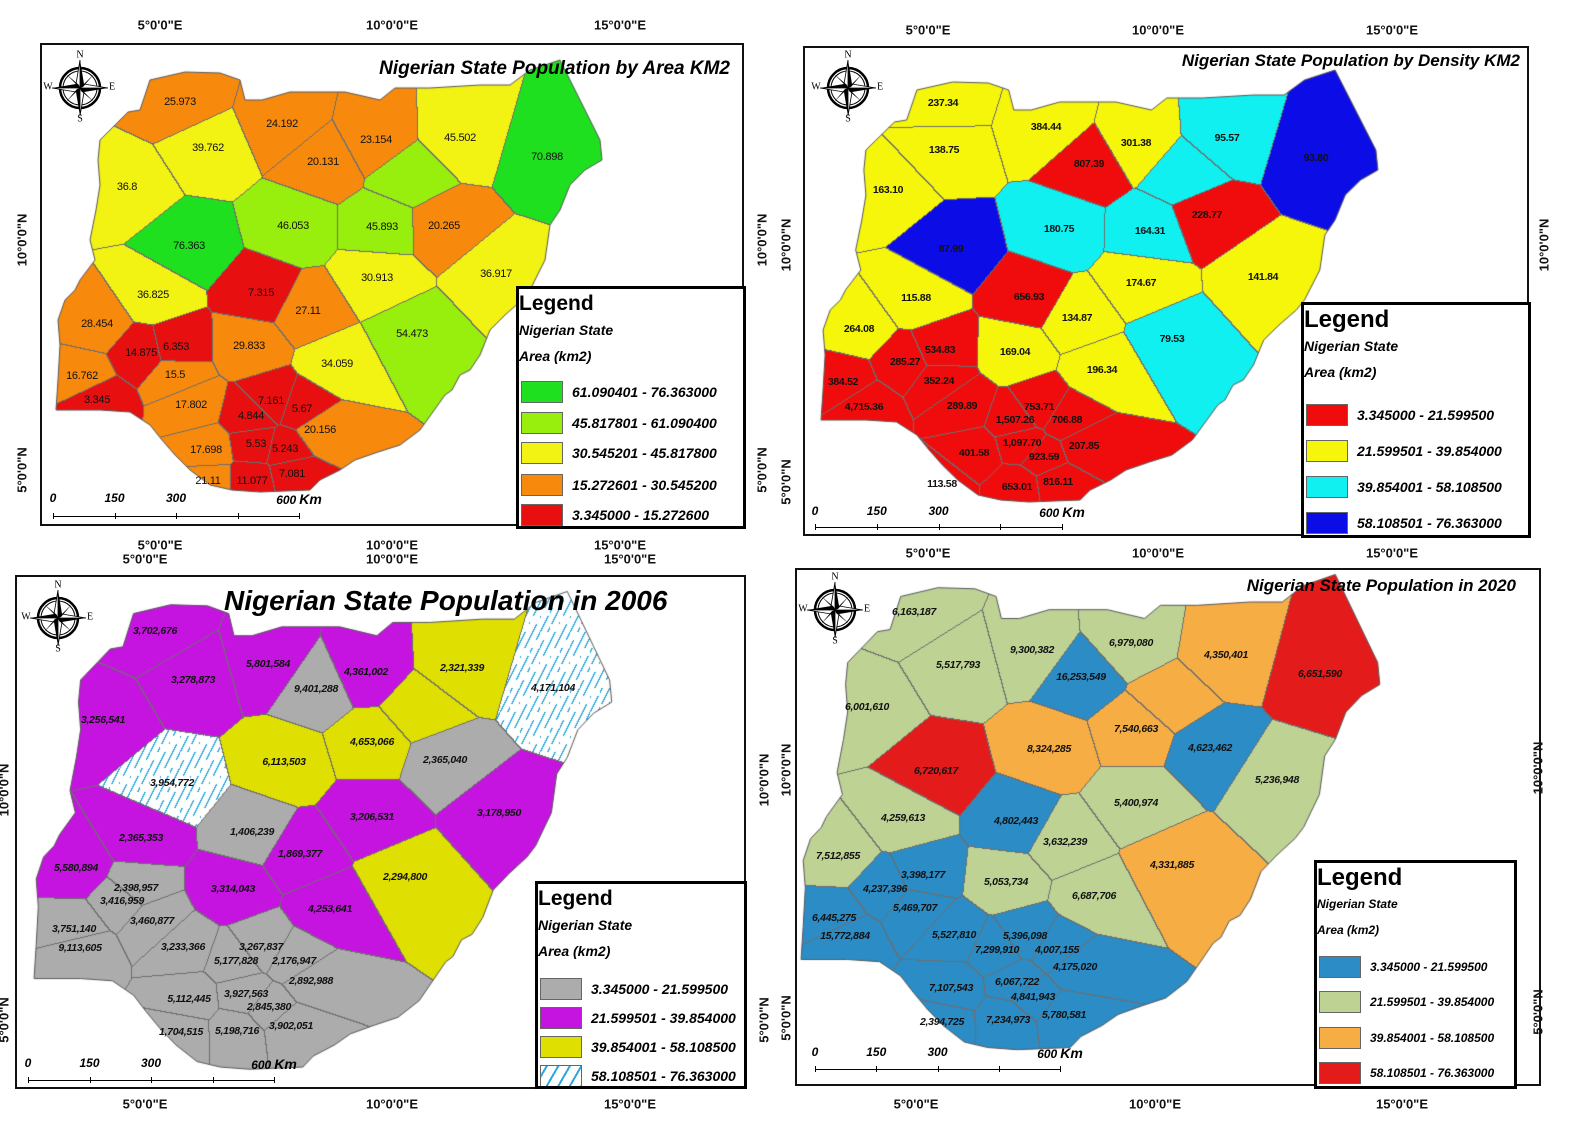  Describe the element at coordinates (323, 162) in the screenshot. I see `state-value-label: 20.131` at that location.